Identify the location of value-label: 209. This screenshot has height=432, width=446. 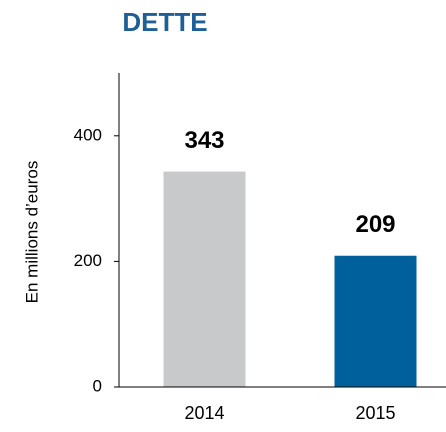
(375, 224).